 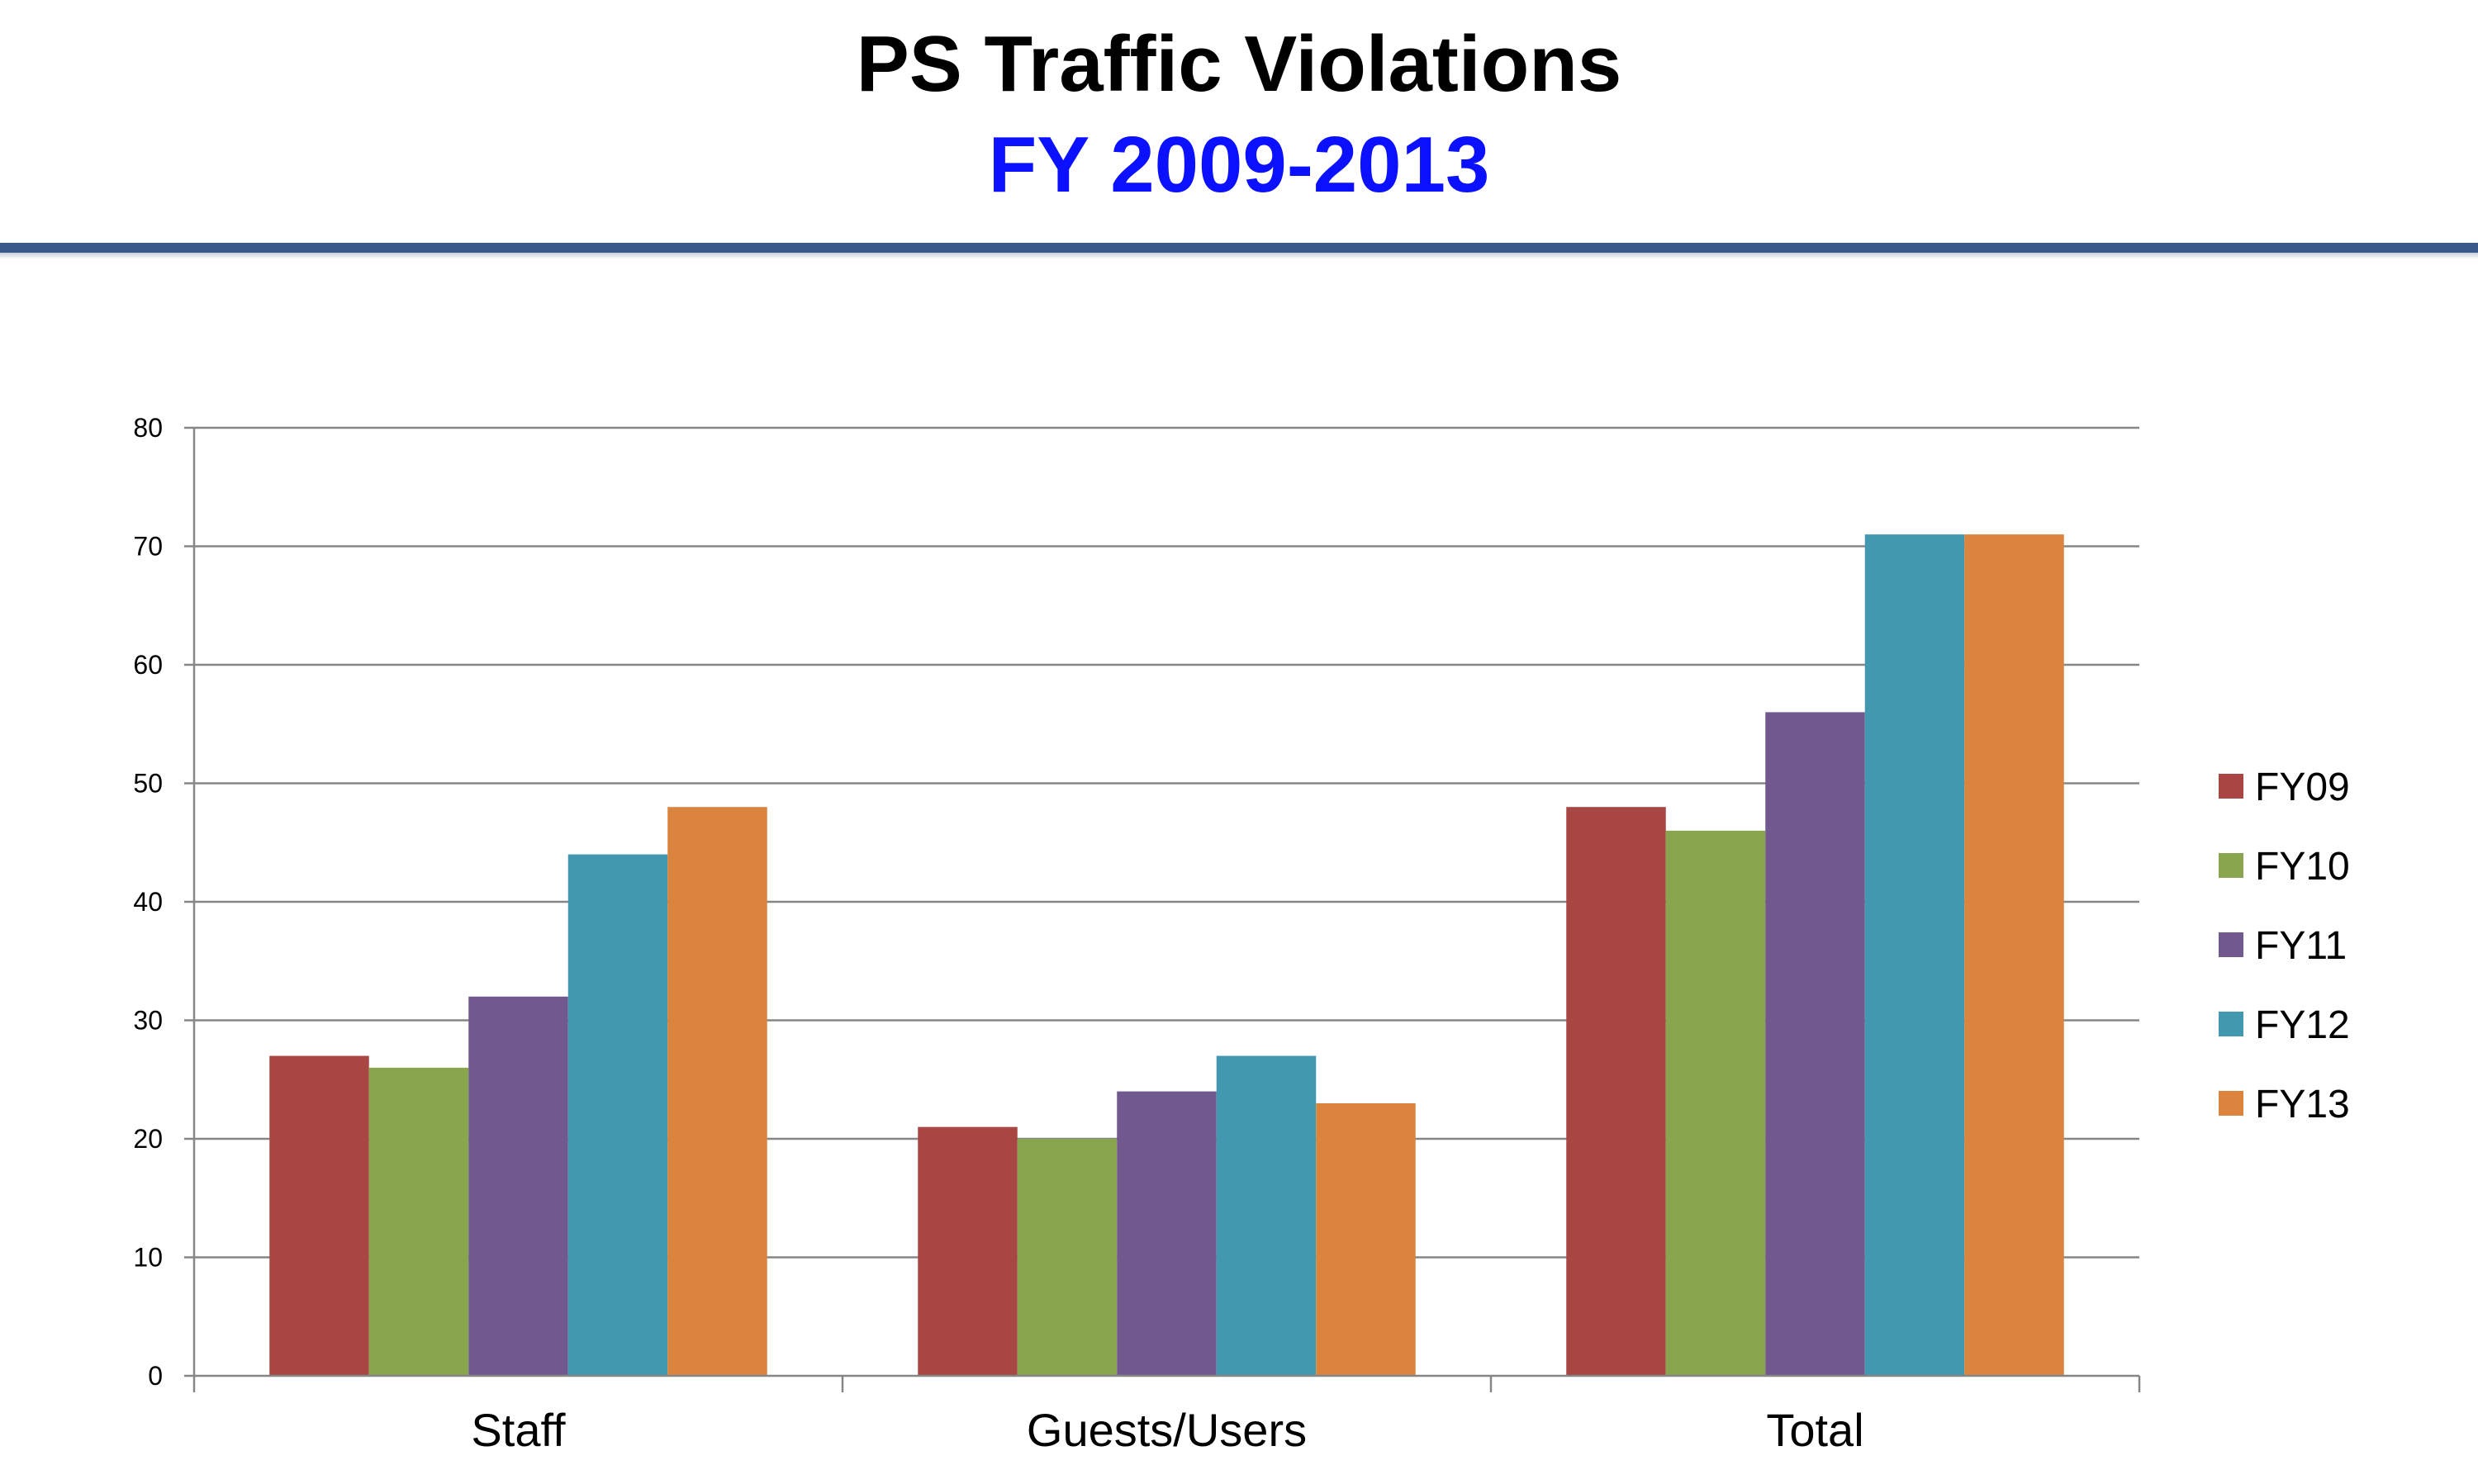 I want to click on bar-fy09-guests-users, so click(x=968, y=1251).